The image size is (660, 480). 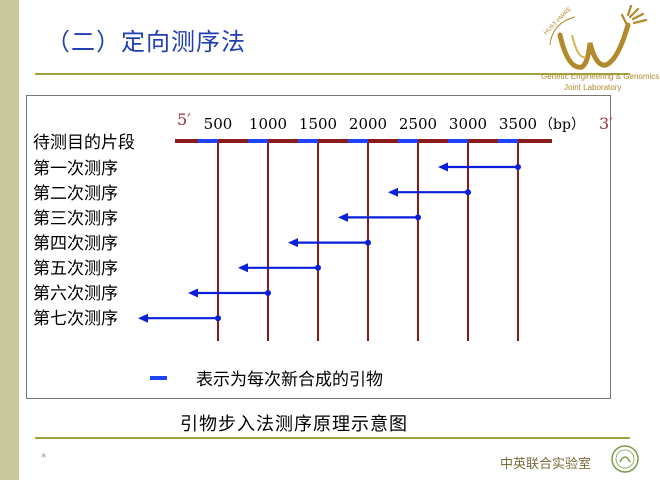 What do you see at coordinates (606, 123) in the screenshot?
I see `three-prime-label: 3′` at bounding box center [606, 123].